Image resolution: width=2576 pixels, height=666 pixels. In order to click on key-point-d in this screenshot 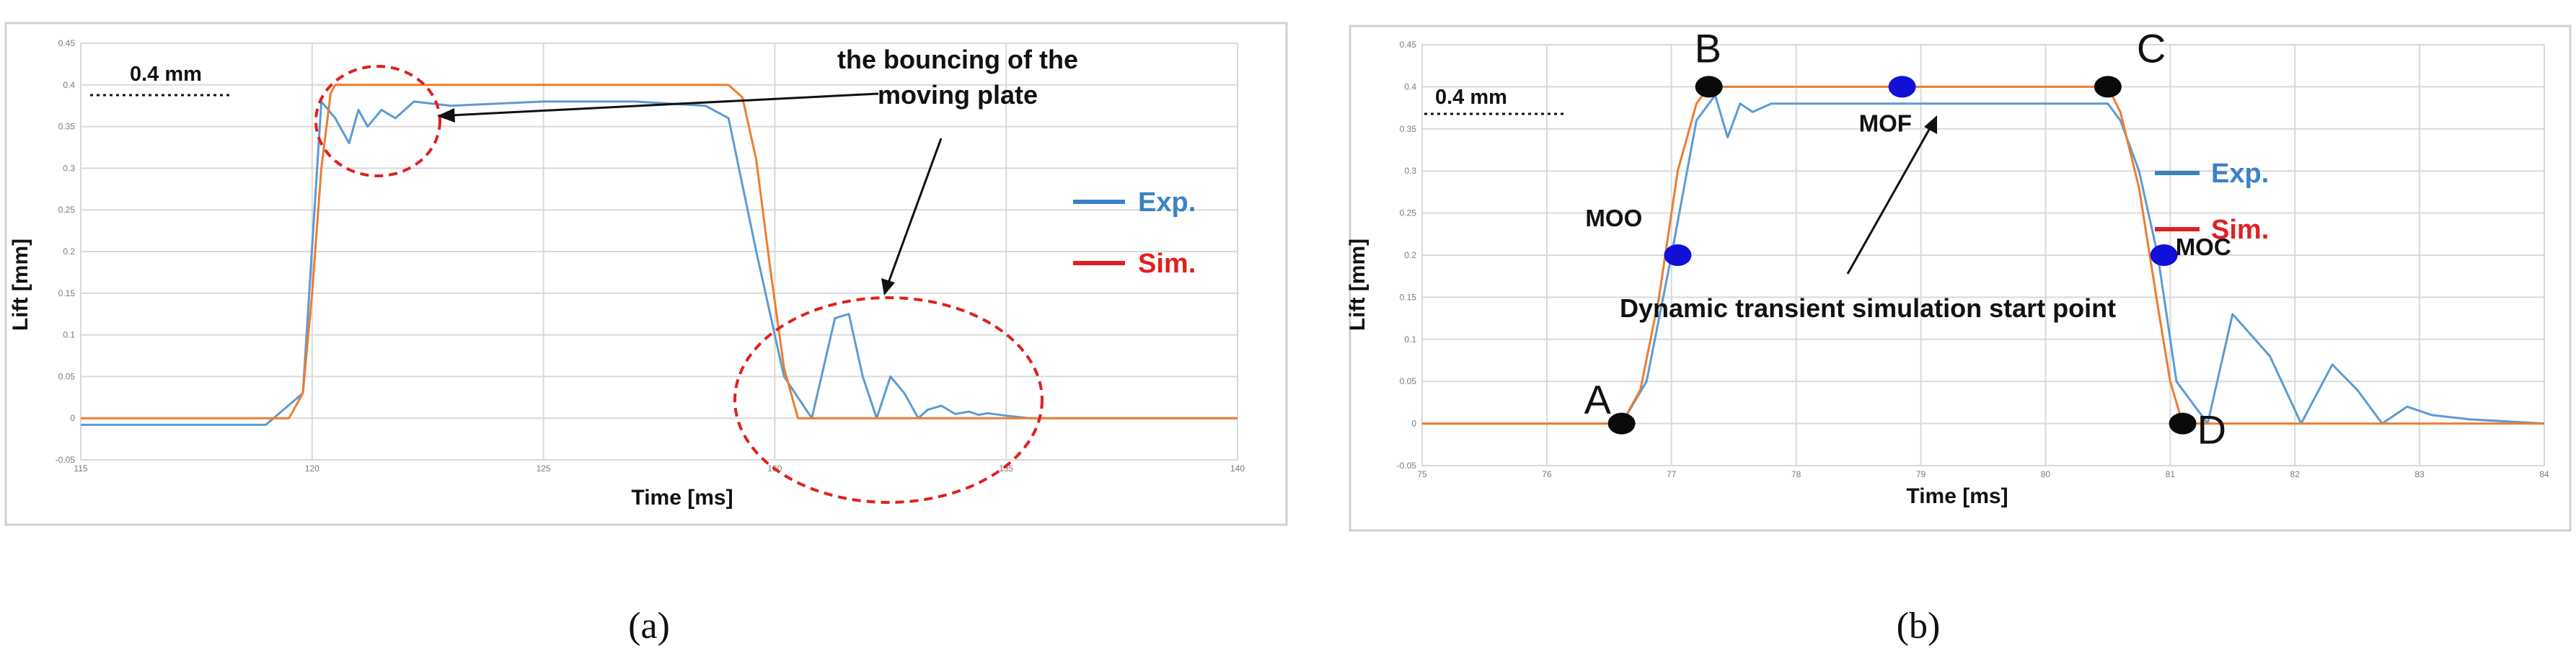, I will do `click(2183, 423)`.